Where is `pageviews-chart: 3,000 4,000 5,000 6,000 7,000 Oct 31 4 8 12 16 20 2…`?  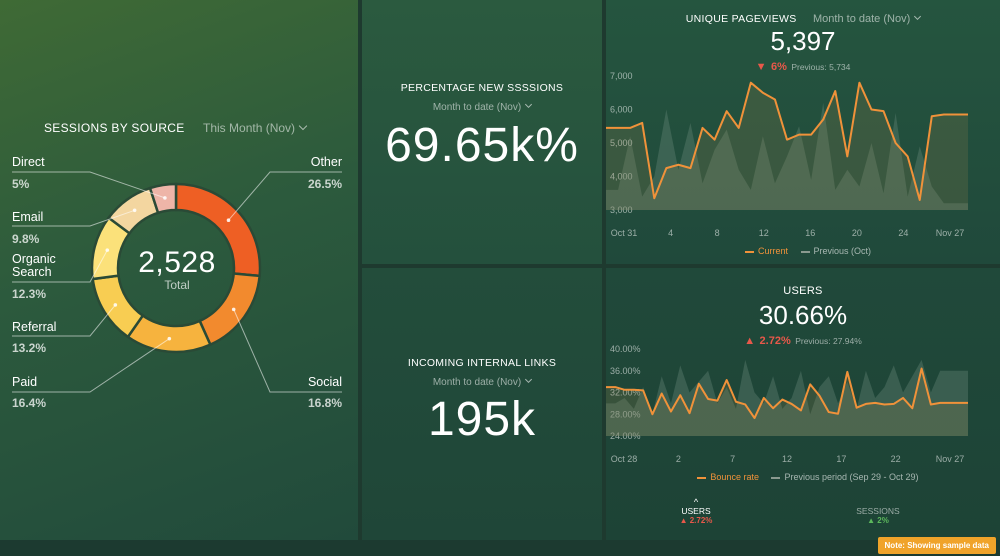 pageviews-chart: 3,000 4,000 5,000 6,000 7,000 Oct 31 4 8 12 16 20 2… is located at coordinates (787, 154).